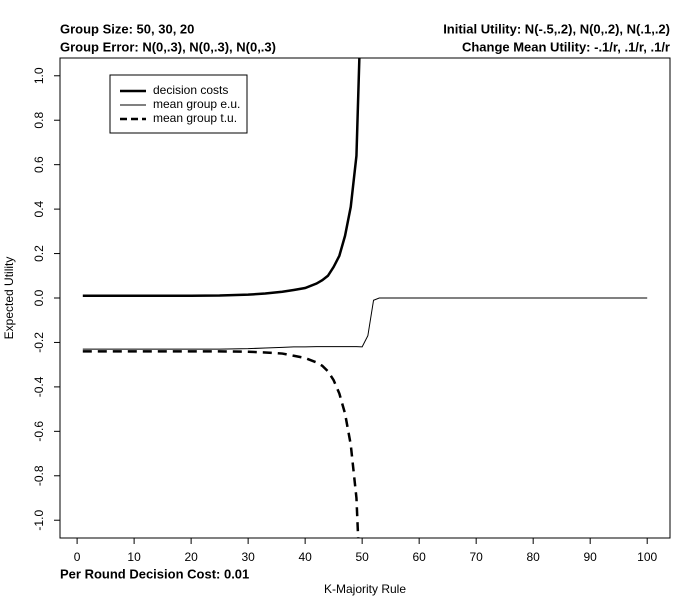 This screenshot has width=700, height=612. Describe the element at coordinates (248, 557) in the screenshot. I see `x-tick-label: 30` at that location.